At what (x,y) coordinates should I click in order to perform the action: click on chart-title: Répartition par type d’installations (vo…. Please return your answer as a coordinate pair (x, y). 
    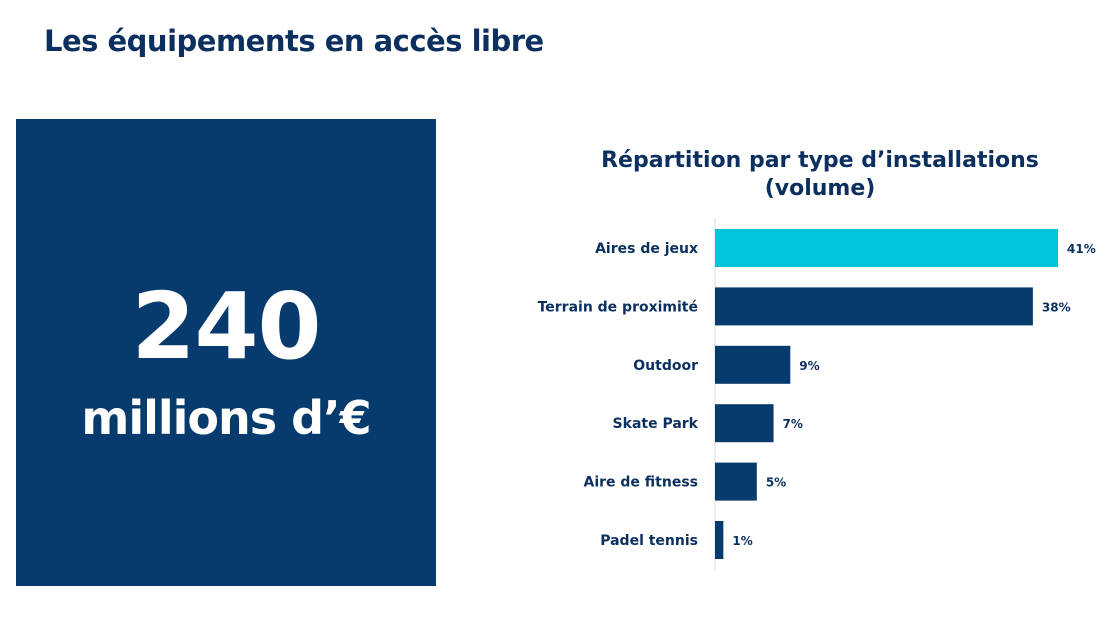
    Looking at the image, I should click on (820, 175).